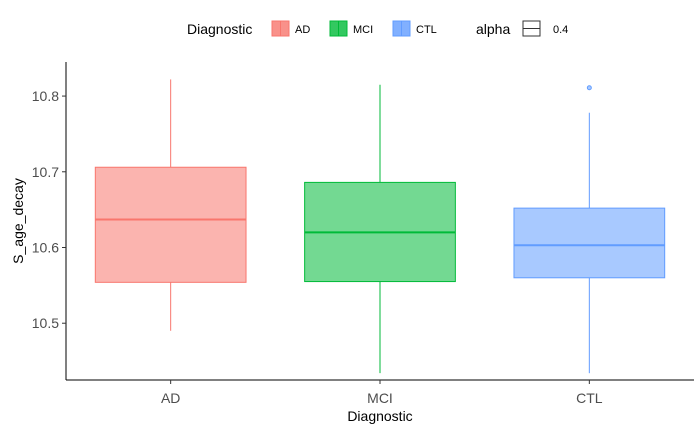 Image resolution: width=700 pixels, height=432 pixels. I want to click on y-tick-label: 10.5, so click(45, 323).